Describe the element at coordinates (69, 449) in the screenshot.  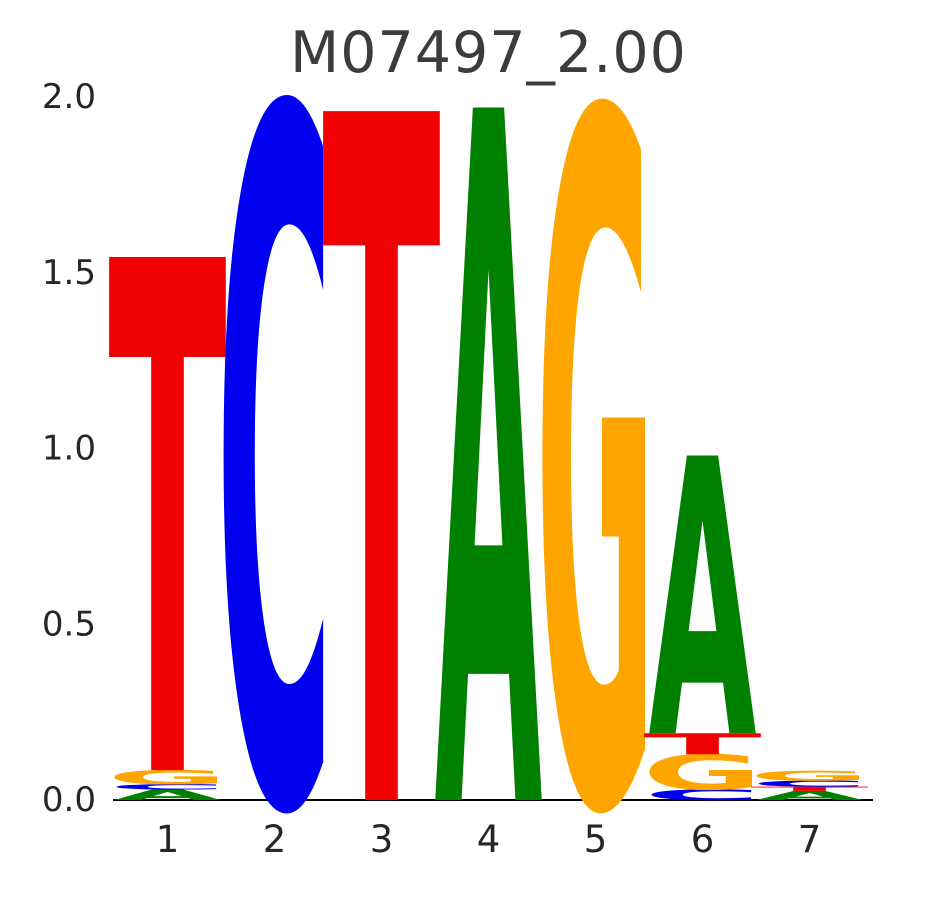
I see `y-tick-label: 1.0` at that location.